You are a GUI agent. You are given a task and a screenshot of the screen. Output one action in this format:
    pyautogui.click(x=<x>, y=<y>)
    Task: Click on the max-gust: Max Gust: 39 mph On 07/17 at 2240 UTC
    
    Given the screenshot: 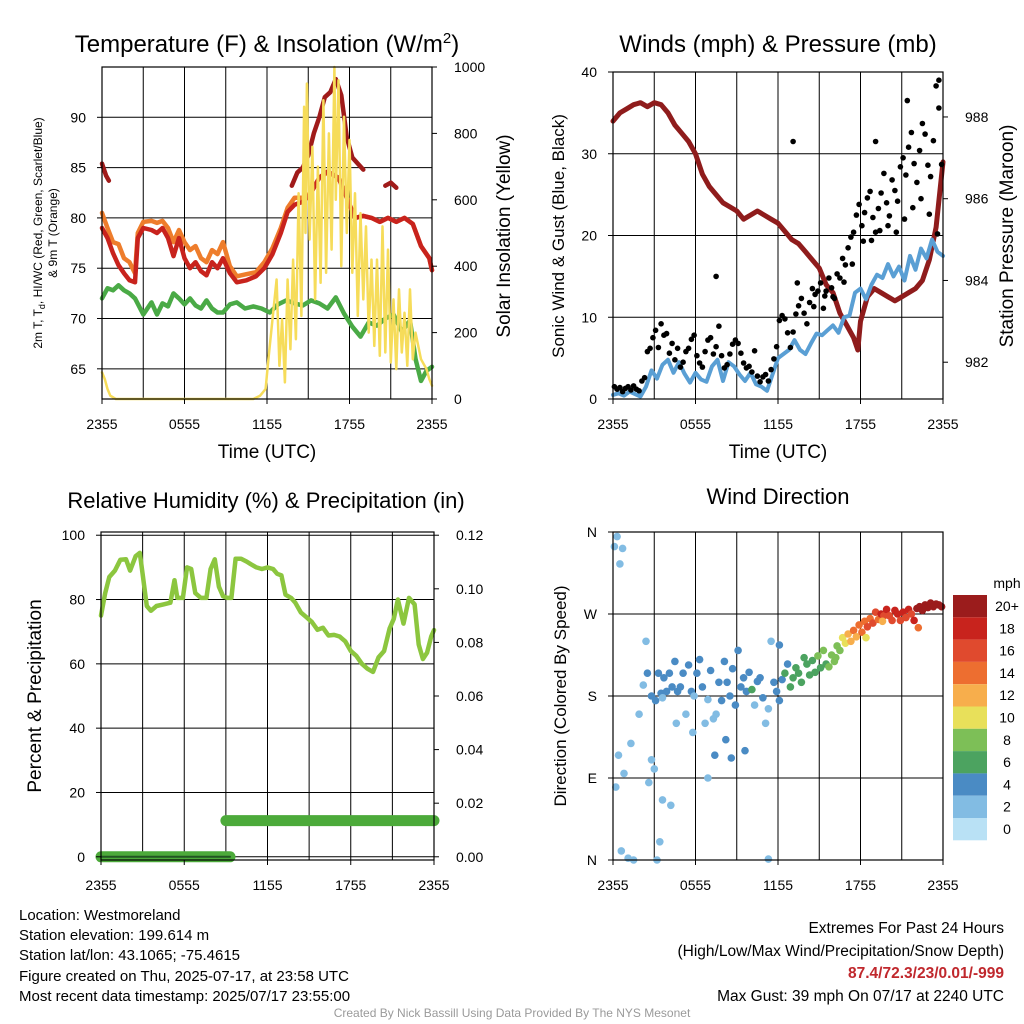 What is the action you would take?
    pyautogui.click(x=860, y=996)
    